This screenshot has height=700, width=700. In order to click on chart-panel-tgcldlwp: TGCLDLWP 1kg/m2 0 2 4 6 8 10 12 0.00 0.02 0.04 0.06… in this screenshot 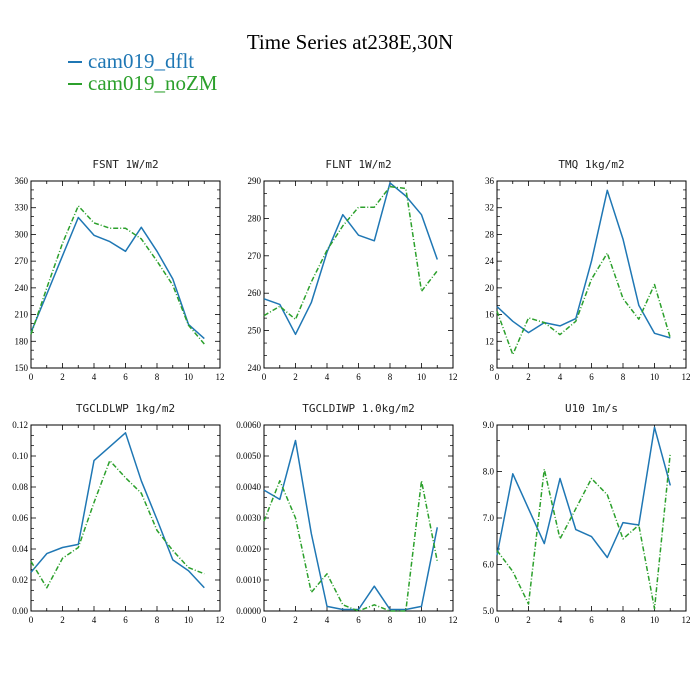, I will do `click(118, 513)`.